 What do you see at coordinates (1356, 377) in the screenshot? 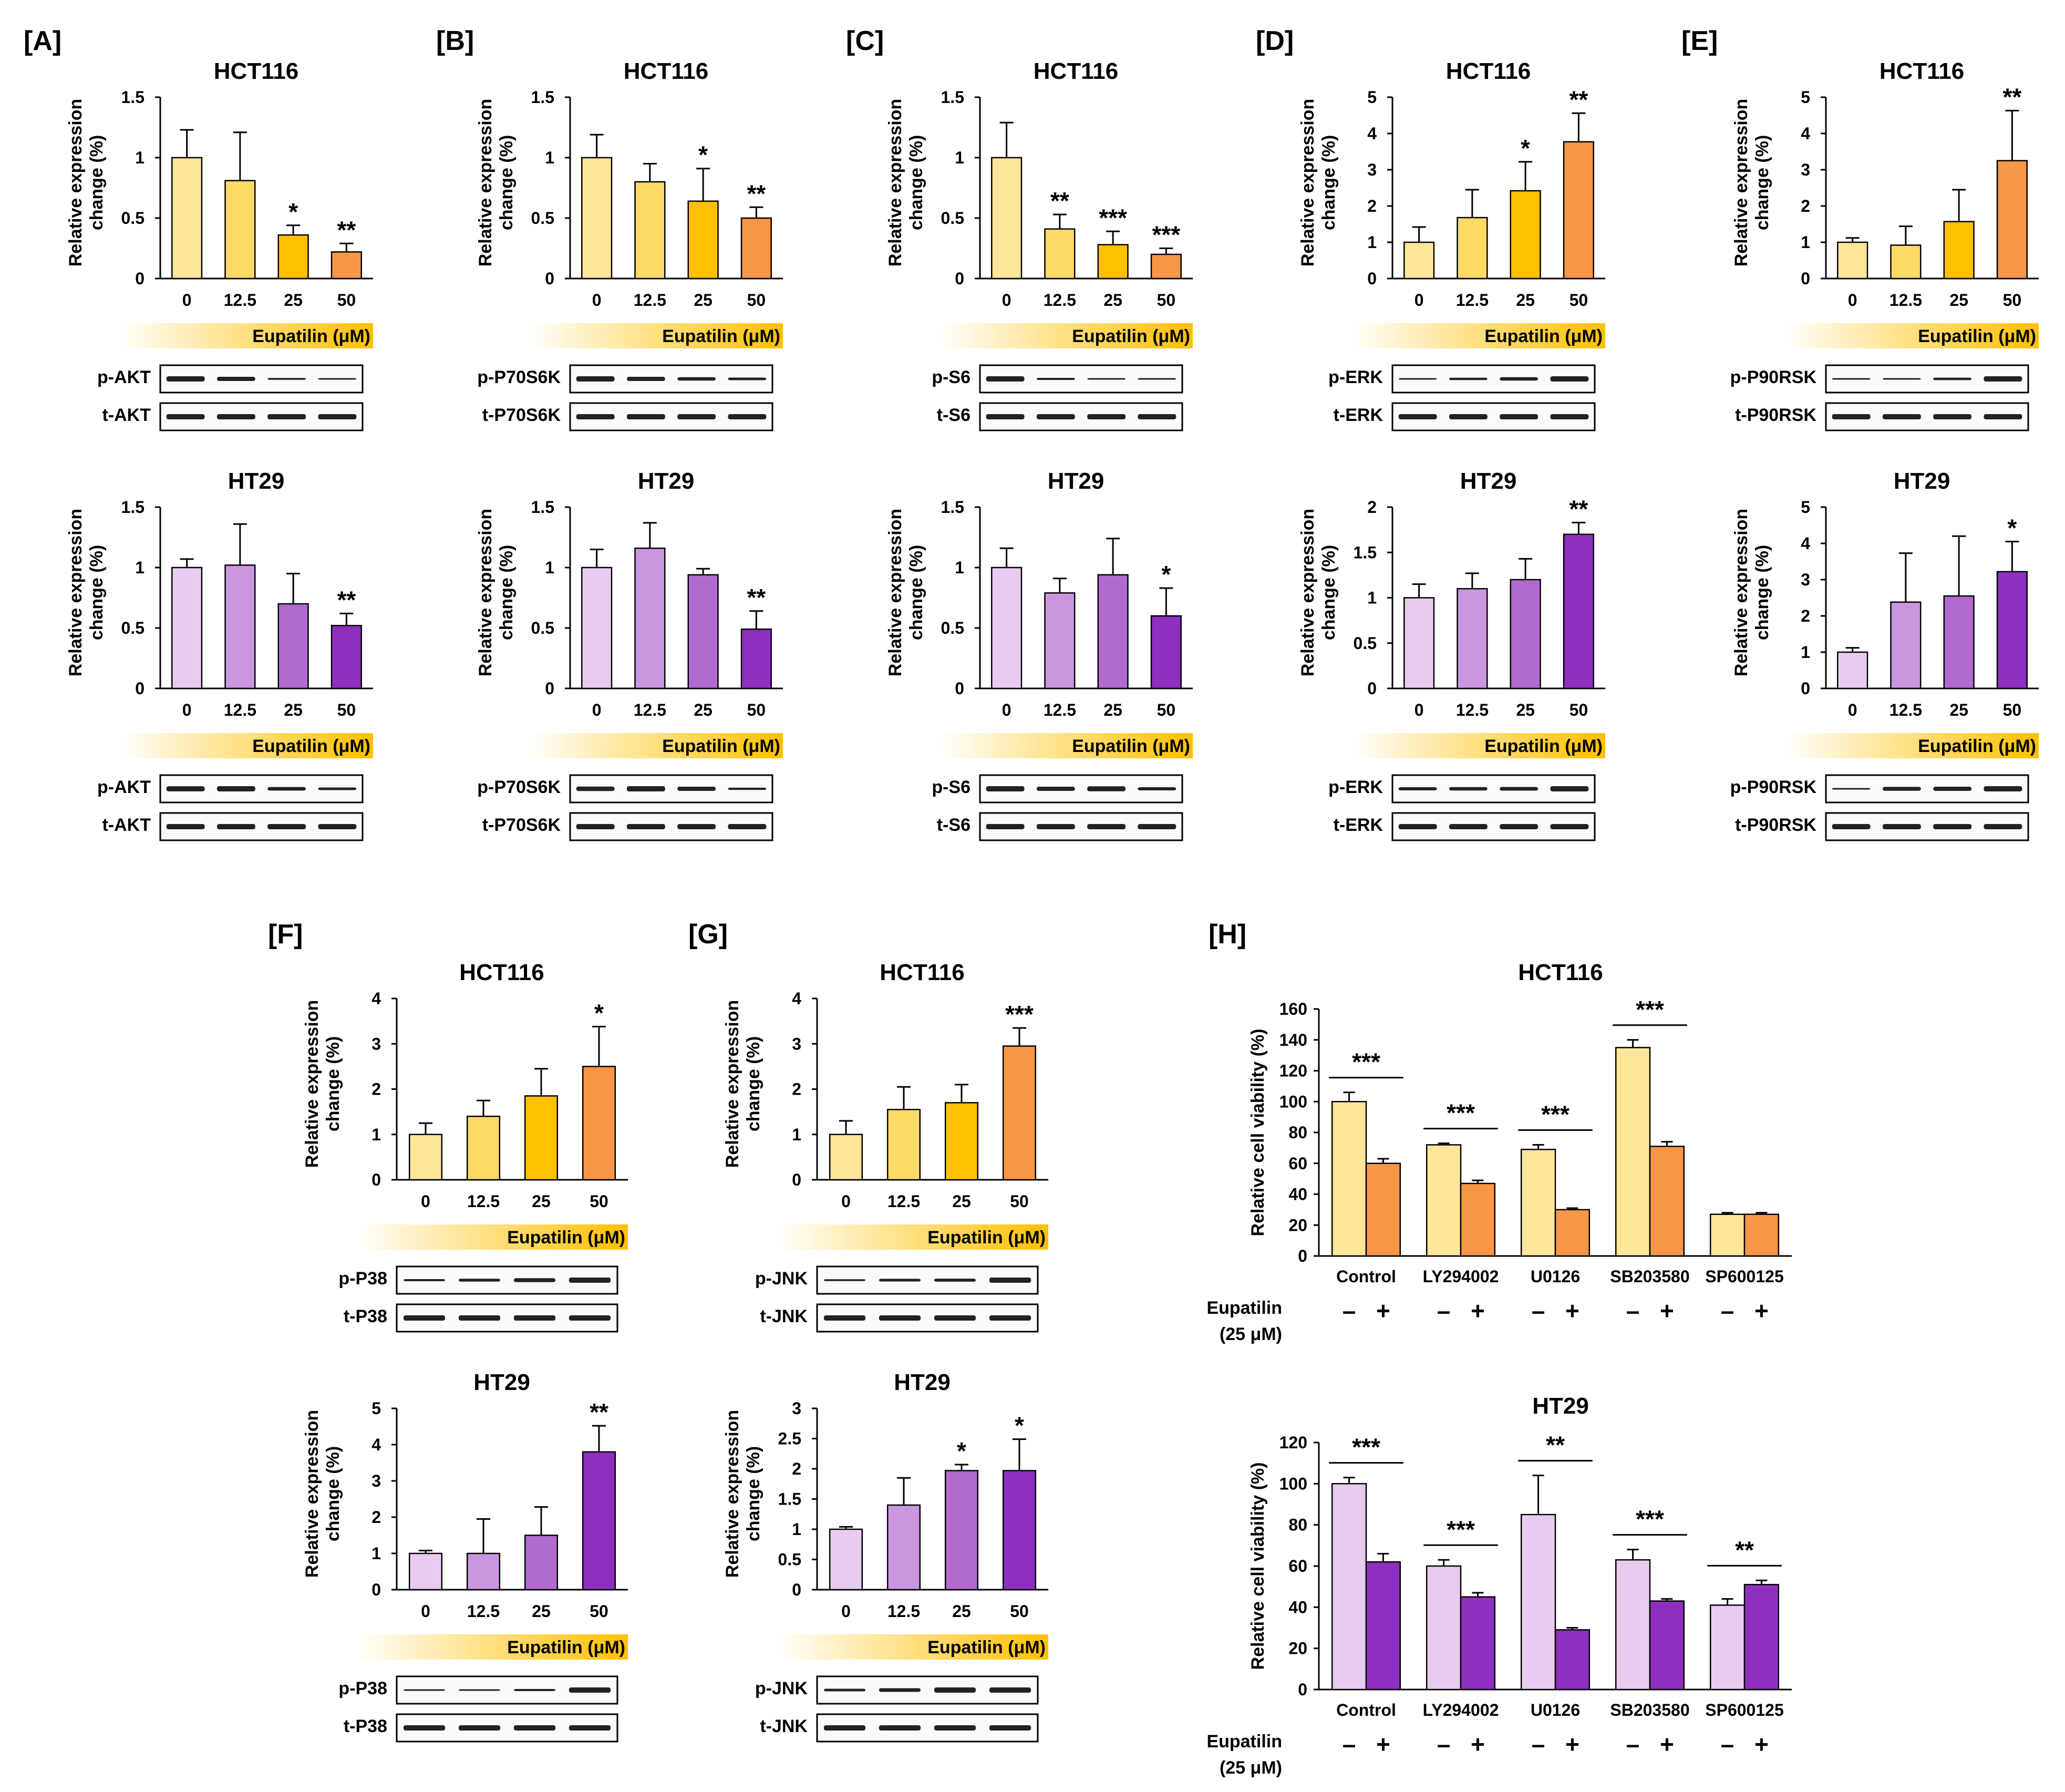
I see `blot-label: p-ERK` at bounding box center [1356, 377].